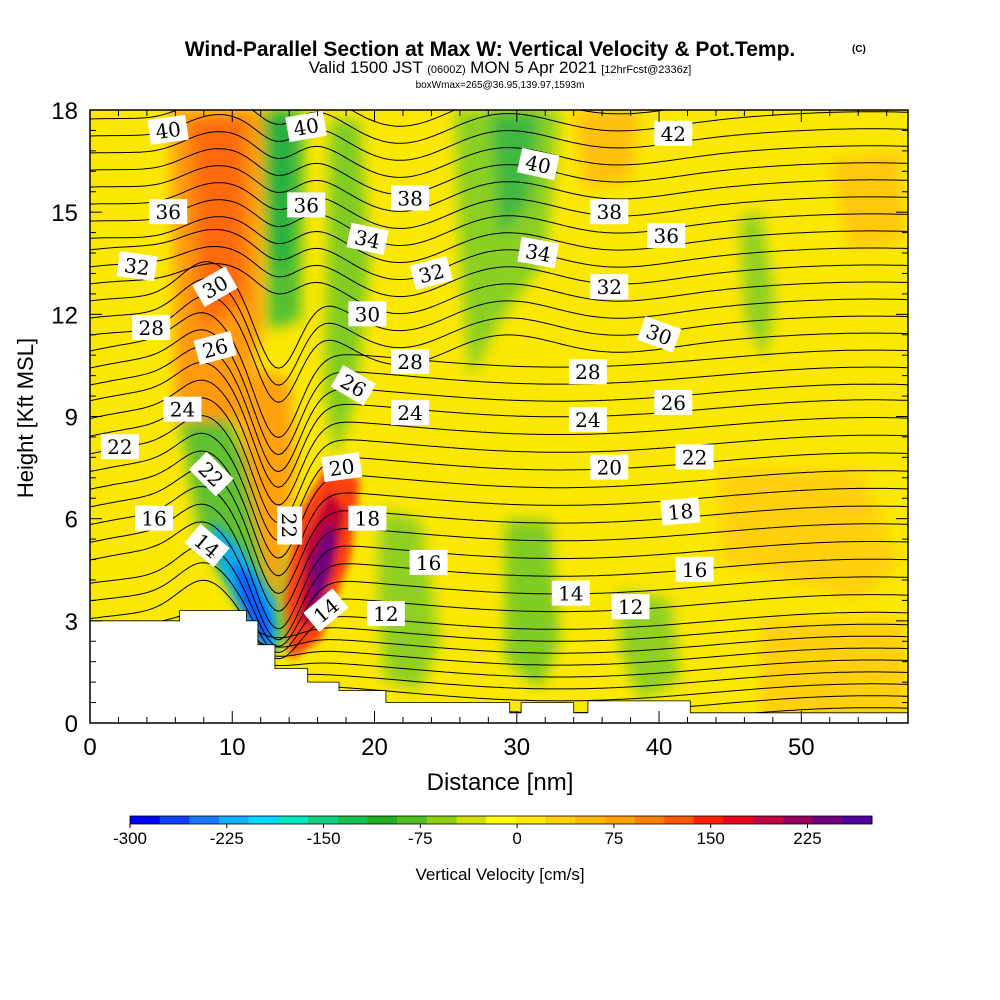  What do you see at coordinates (64, 111) in the screenshot?
I see `y-tick-label: 18` at bounding box center [64, 111].